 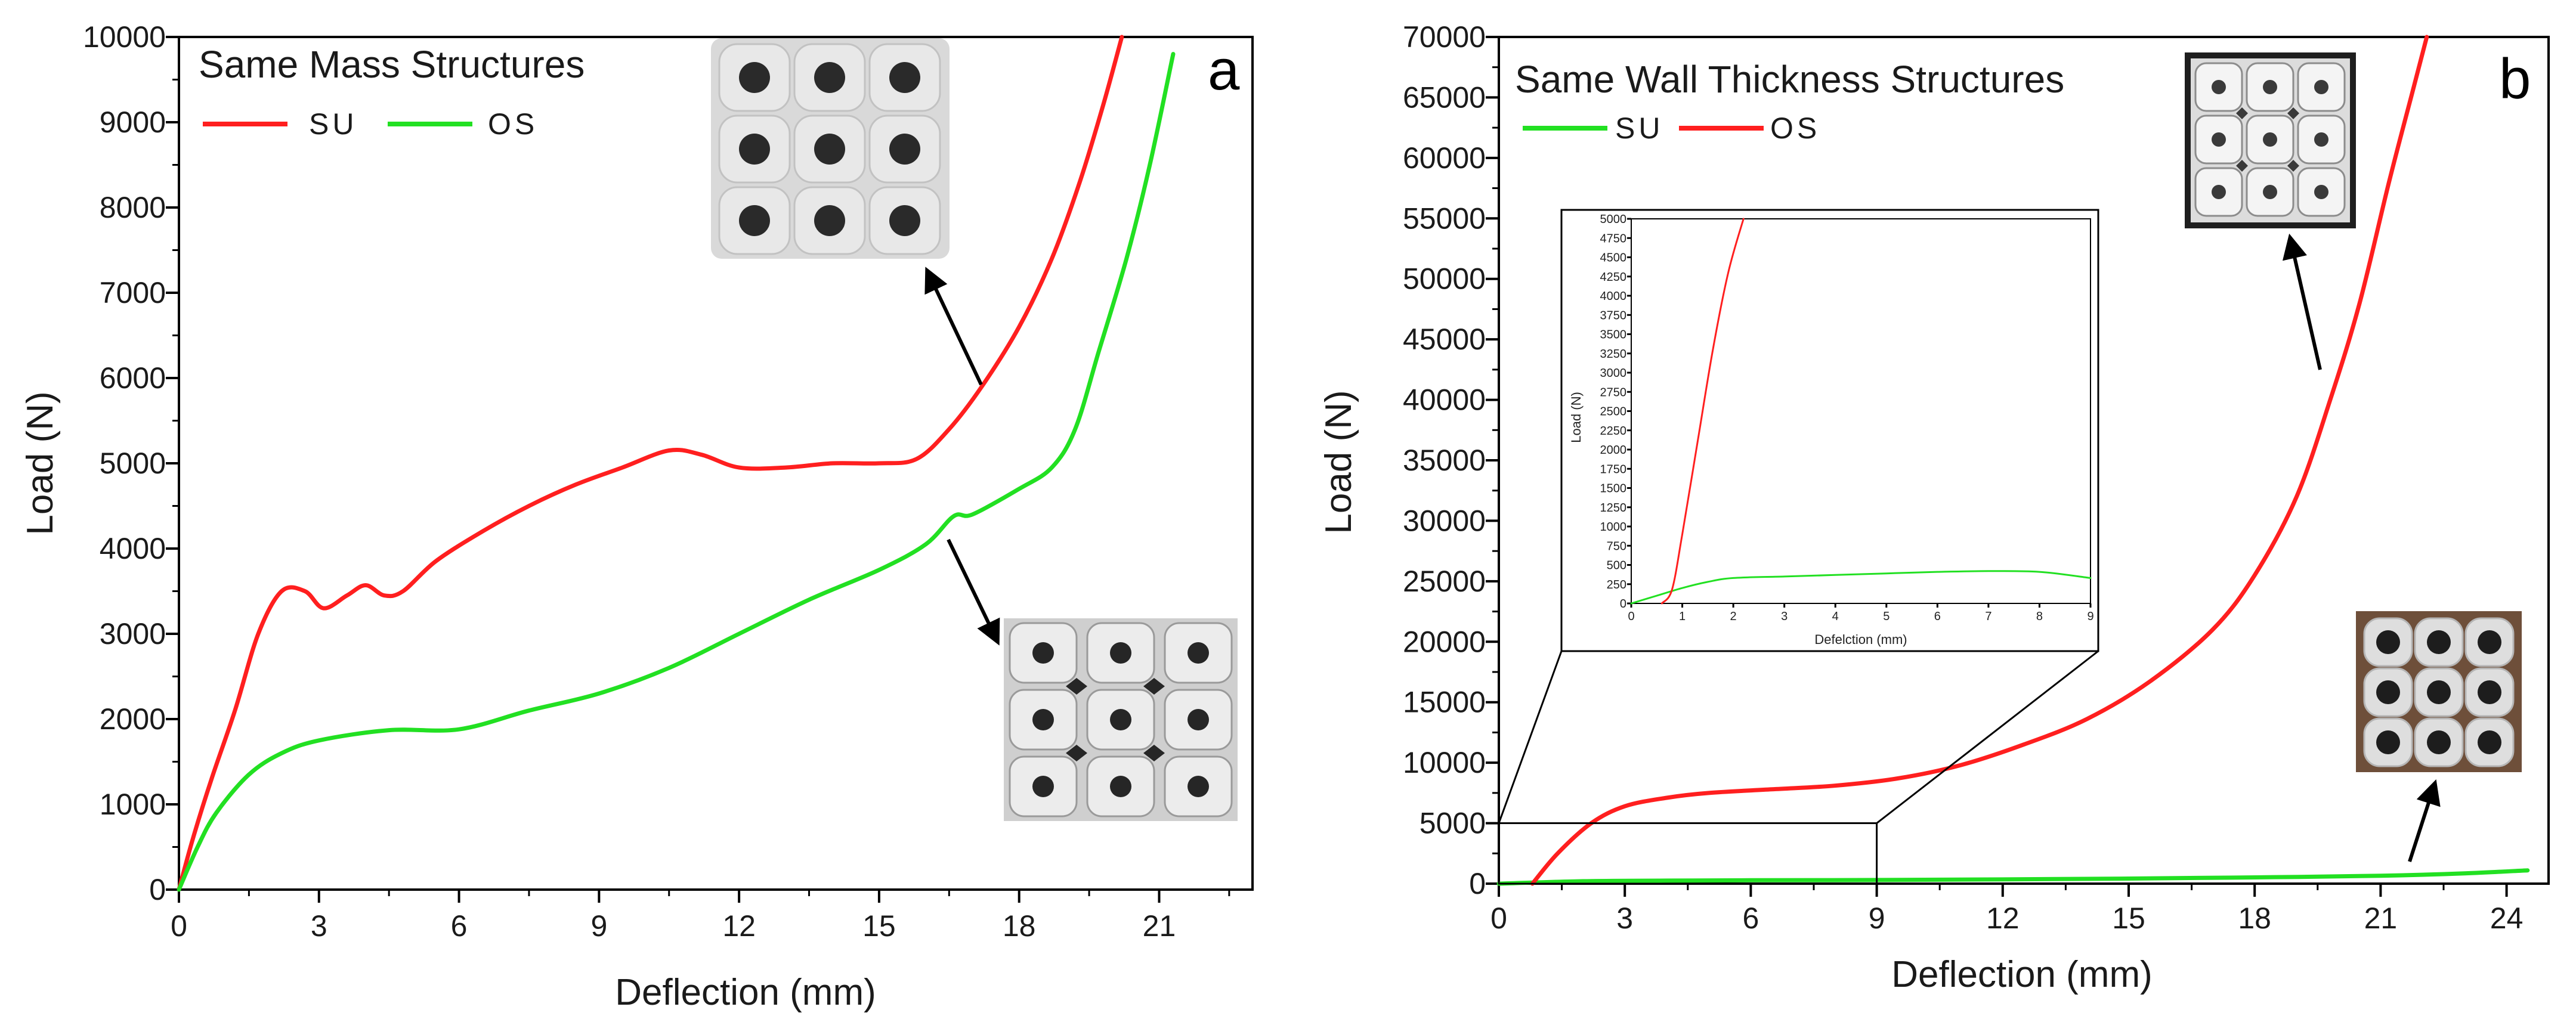 What do you see at coordinates (157, 890) in the screenshot?
I see `panel-a-y-tick-label: 0` at bounding box center [157, 890].